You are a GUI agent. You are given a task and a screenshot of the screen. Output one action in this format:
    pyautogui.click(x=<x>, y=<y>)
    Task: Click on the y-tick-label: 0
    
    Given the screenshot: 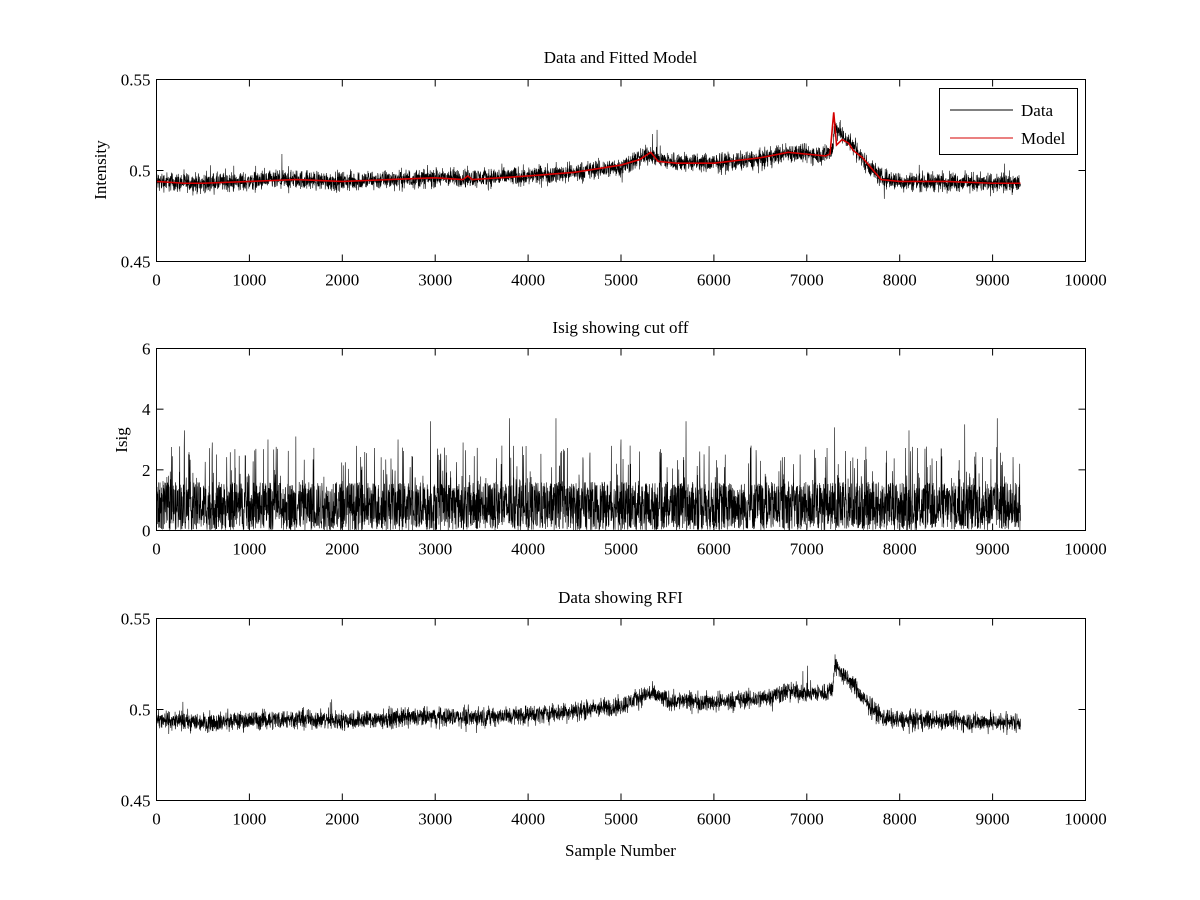 What is the action you would take?
    pyautogui.click(x=146, y=531)
    